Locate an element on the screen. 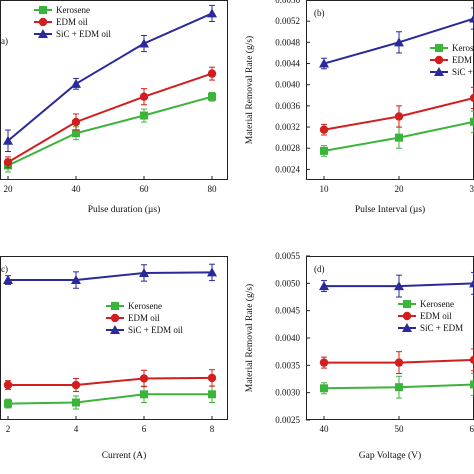  y-tick-label-b: 0.0052 is located at coordinates (287, 21).